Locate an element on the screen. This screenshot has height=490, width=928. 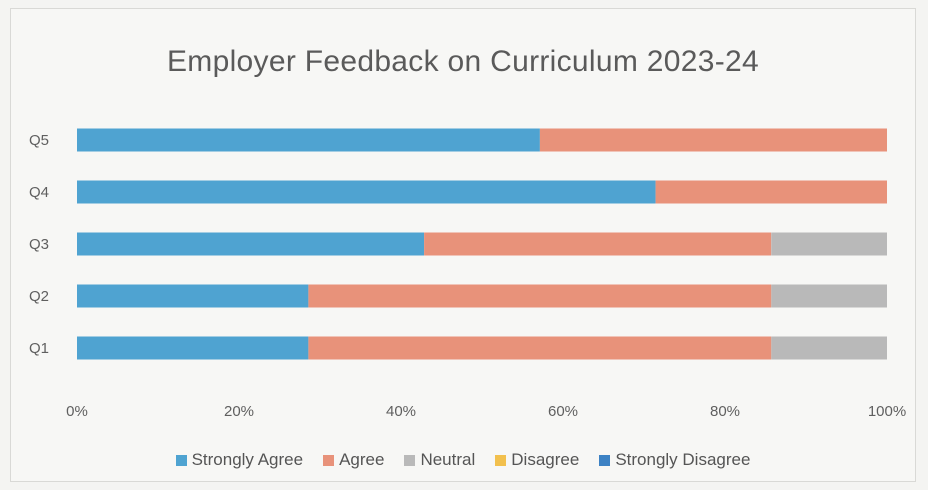
bar-q4-agree is located at coordinates (771, 192).